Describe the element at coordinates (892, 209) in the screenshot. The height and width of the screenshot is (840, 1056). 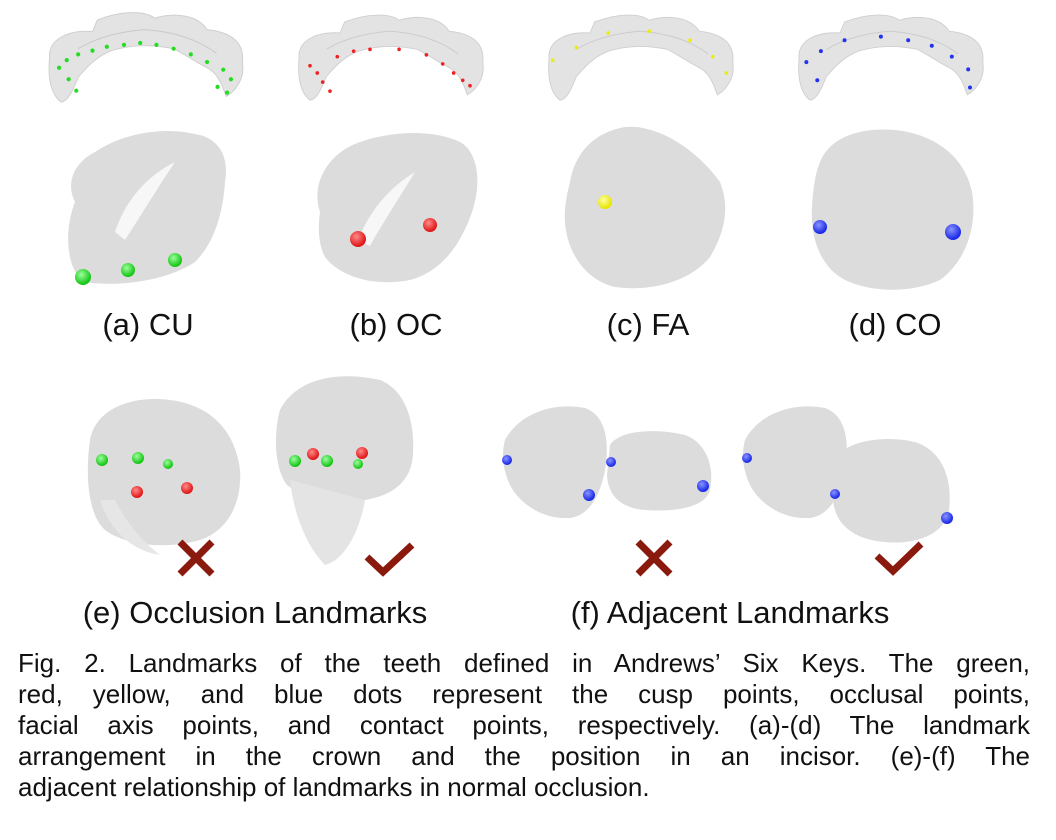
I see `crown-co` at that location.